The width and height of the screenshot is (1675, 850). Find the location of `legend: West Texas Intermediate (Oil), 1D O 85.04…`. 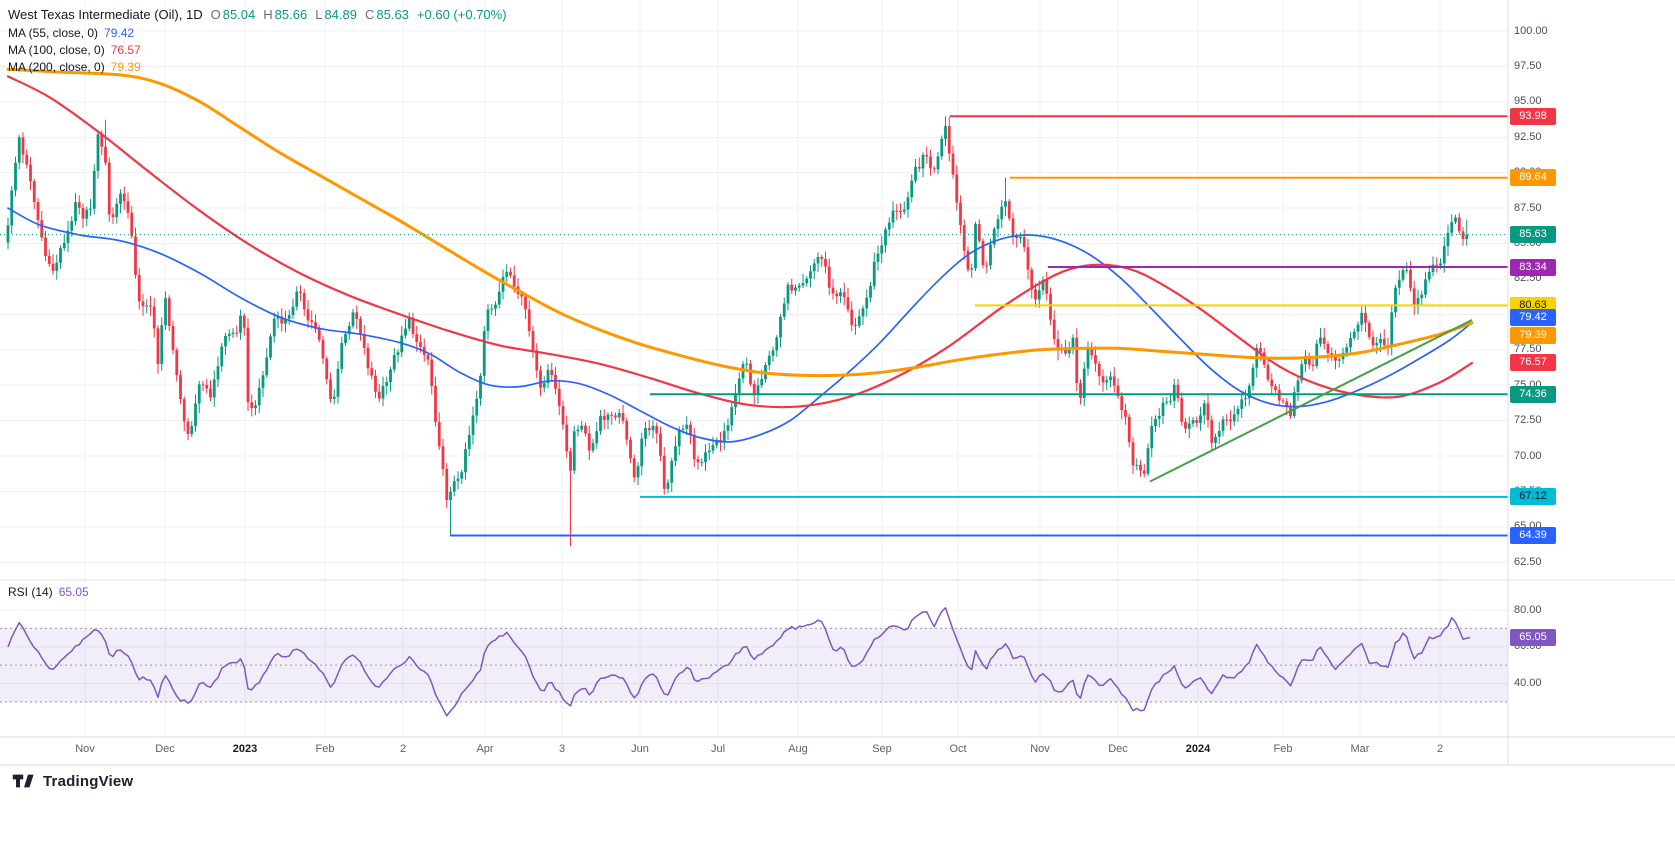

legend: West Texas Intermediate (Oil), 1D O 85.04… is located at coordinates (257, 40).